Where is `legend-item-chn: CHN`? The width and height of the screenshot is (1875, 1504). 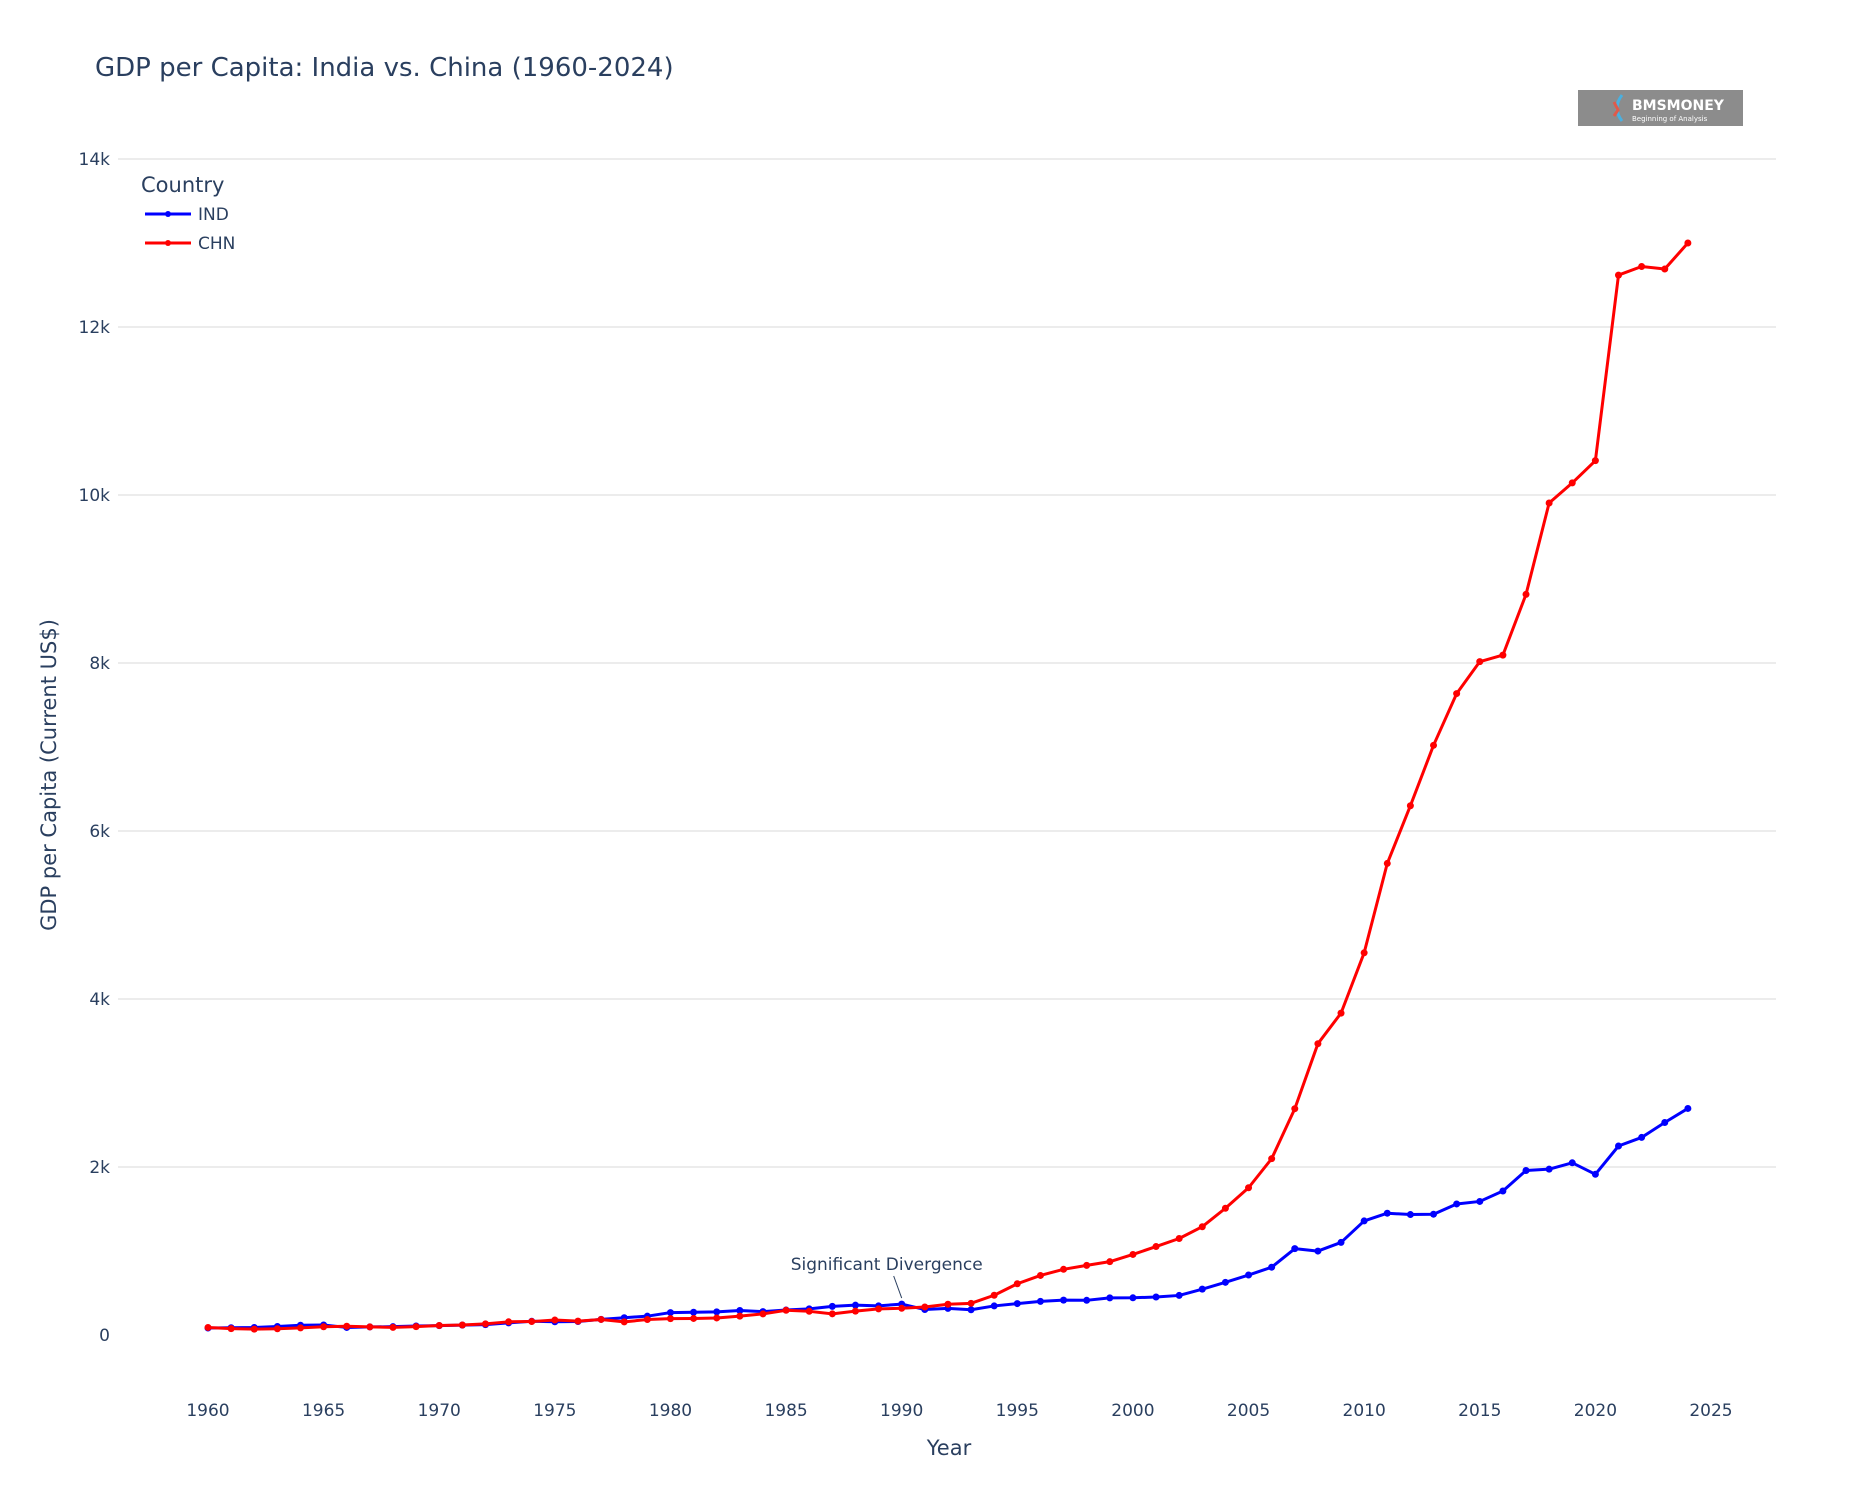
legend-item-chn: CHN is located at coordinates (190, 244).